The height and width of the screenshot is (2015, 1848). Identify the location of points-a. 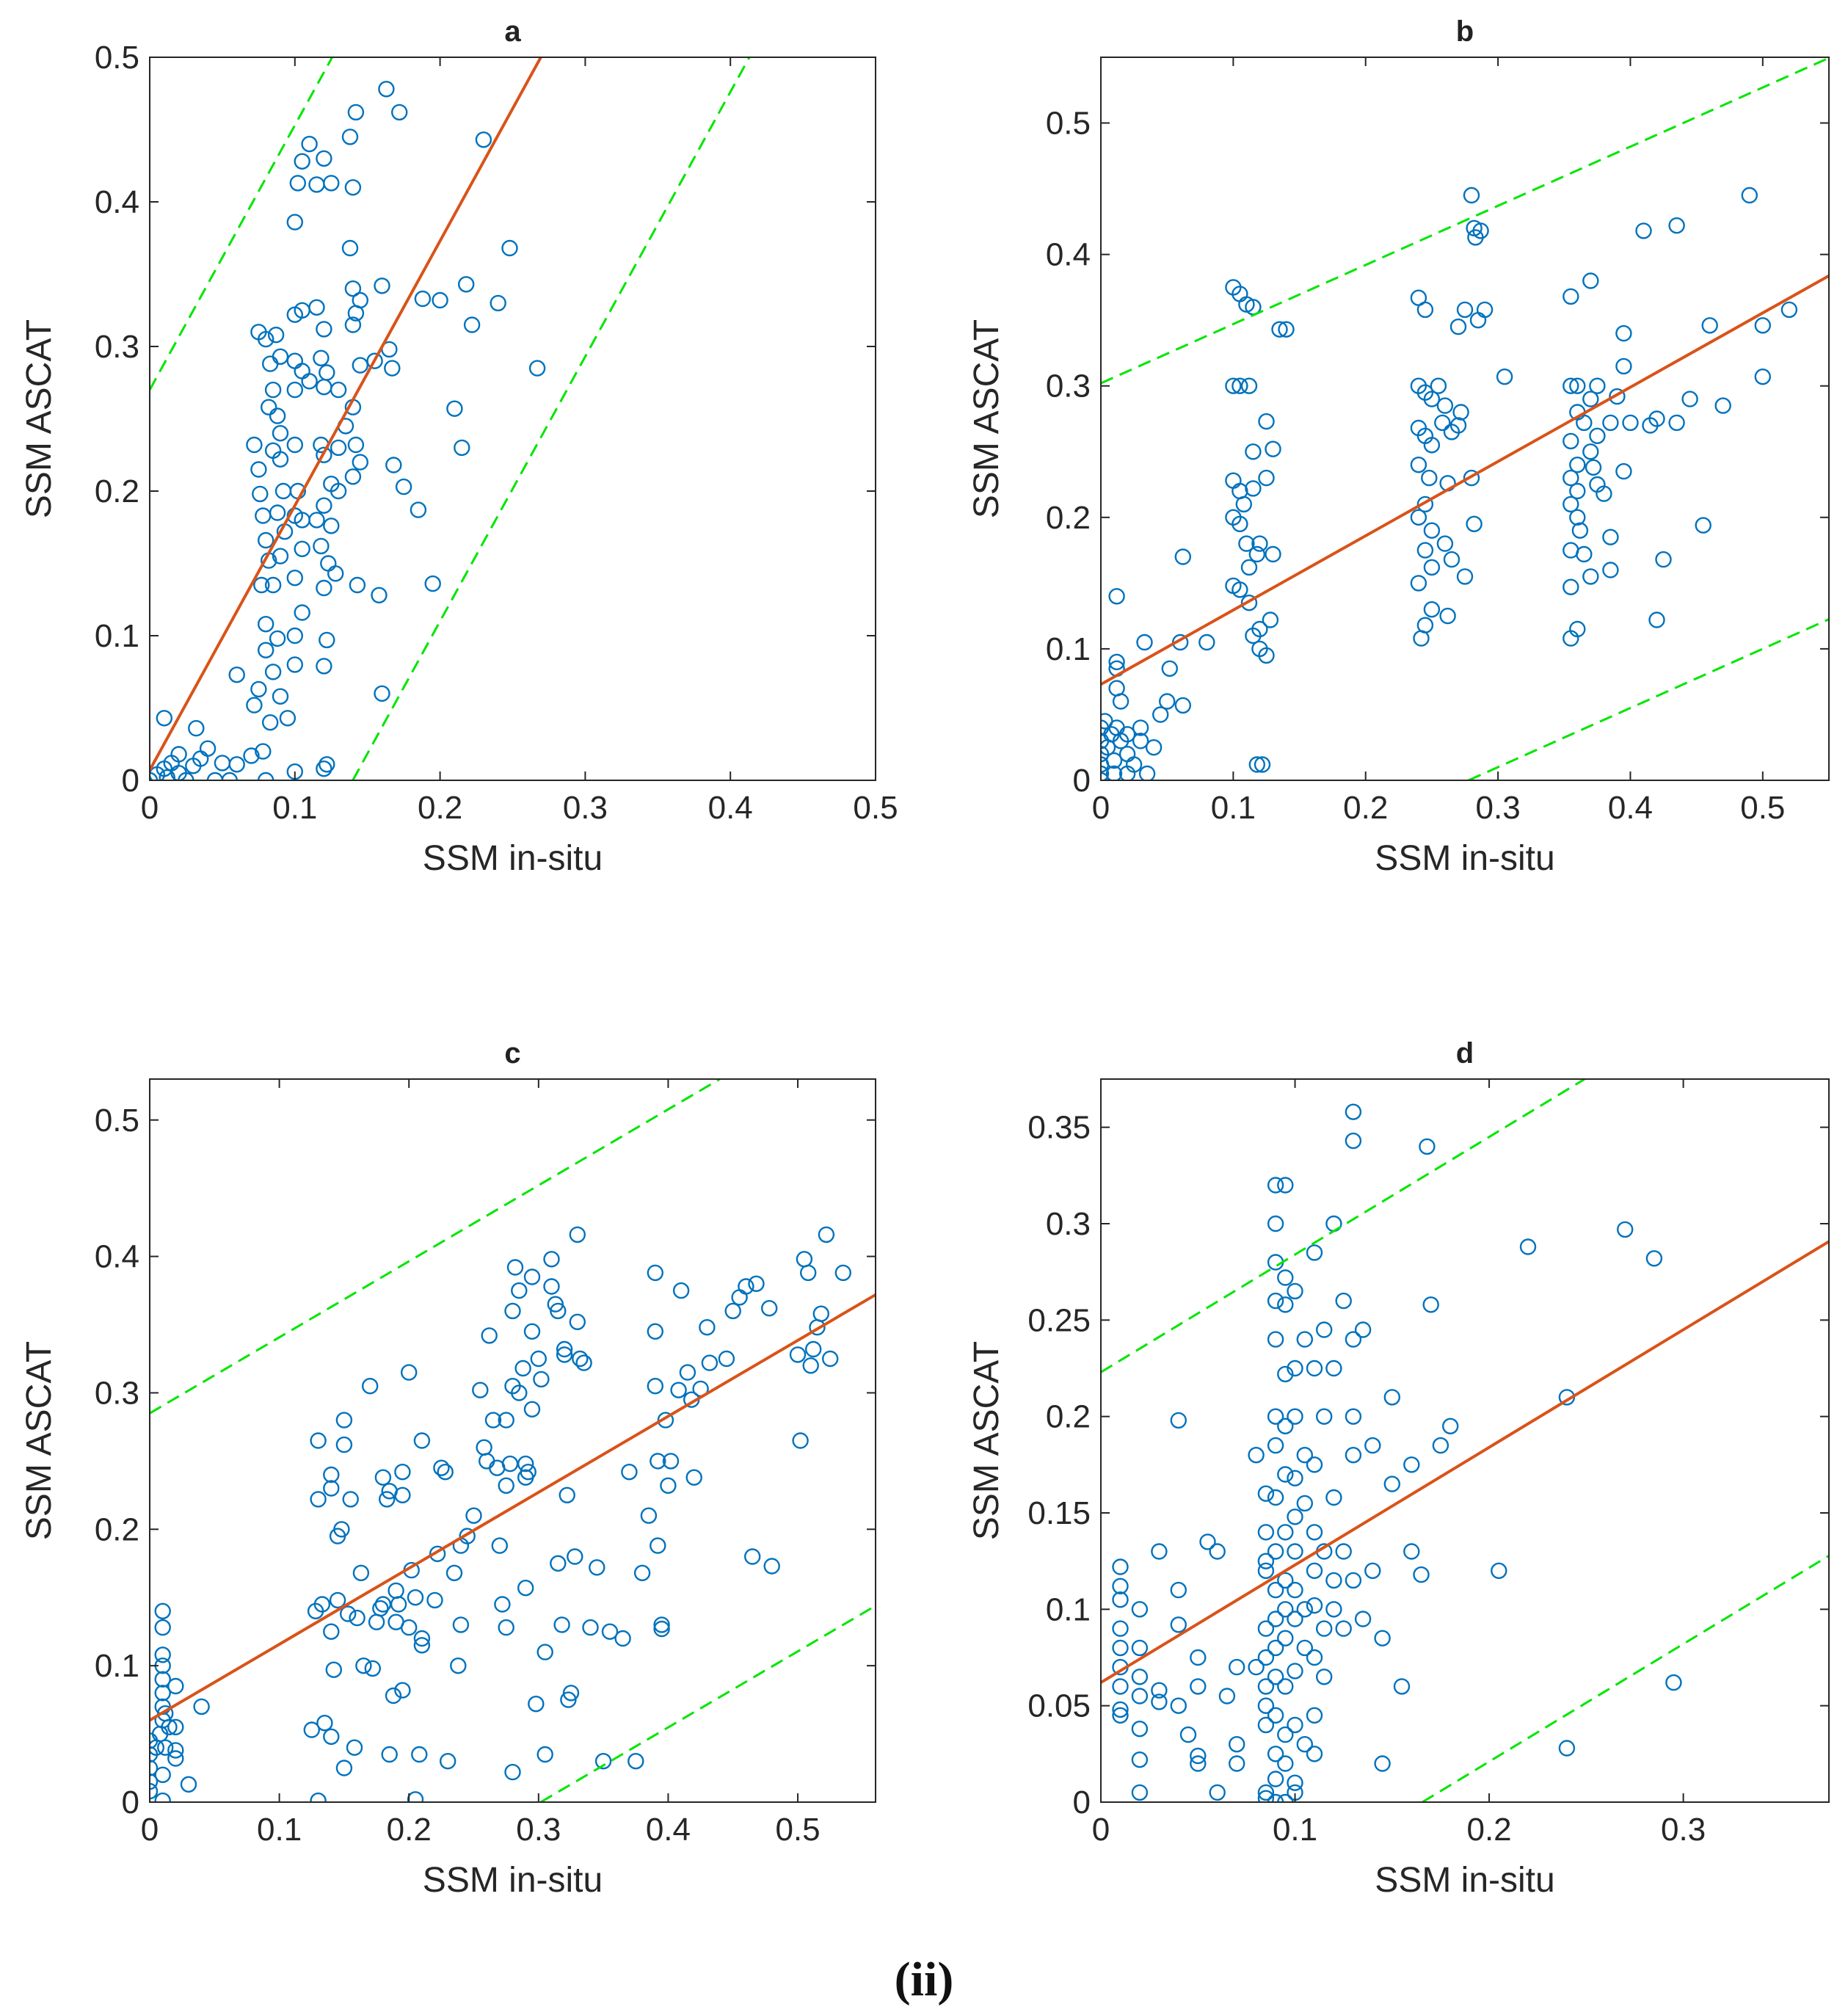
(348, 430).